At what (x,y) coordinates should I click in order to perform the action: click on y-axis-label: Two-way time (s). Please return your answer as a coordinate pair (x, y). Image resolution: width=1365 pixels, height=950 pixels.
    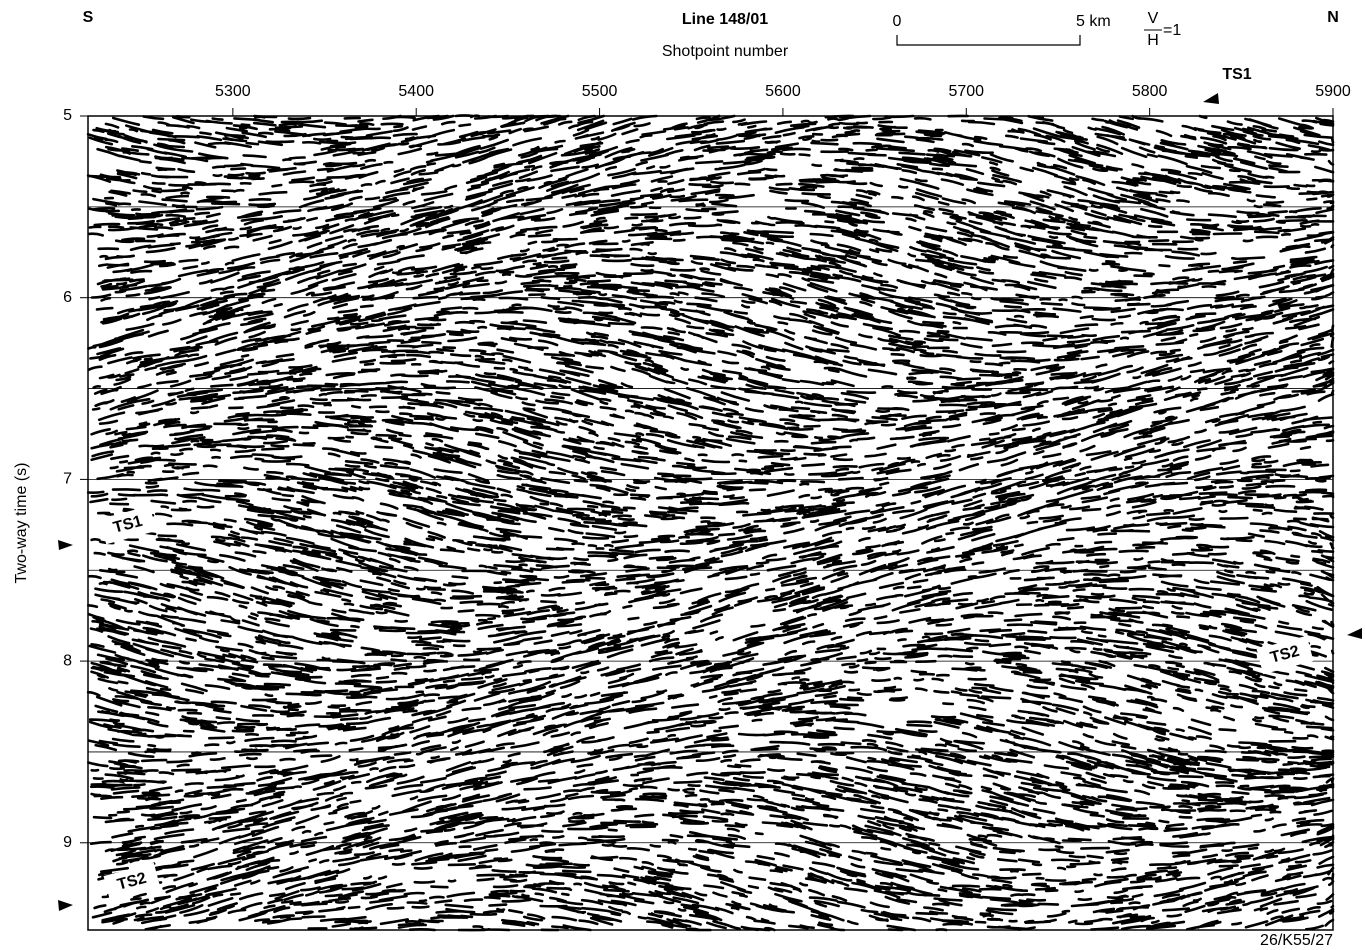
    Looking at the image, I should click on (21, 523).